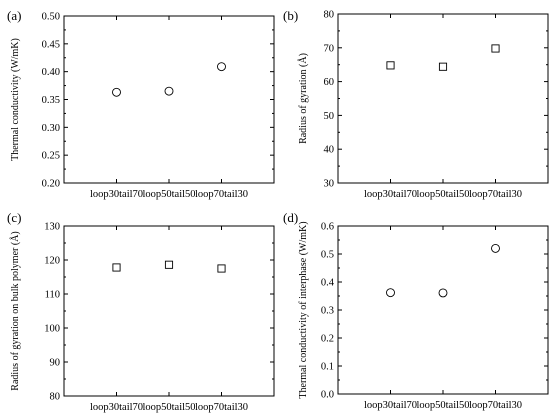  I want to click on y-tick-label: 0.30, so click(51, 128).